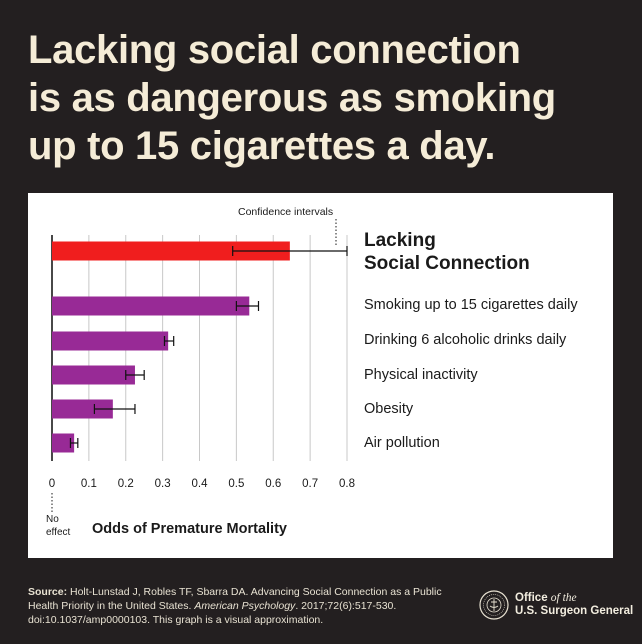  What do you see at coordinates (574, 611) in the screenshot?
I see `office-name: U.S. Surgeon General` at bounding box center [574, 611].